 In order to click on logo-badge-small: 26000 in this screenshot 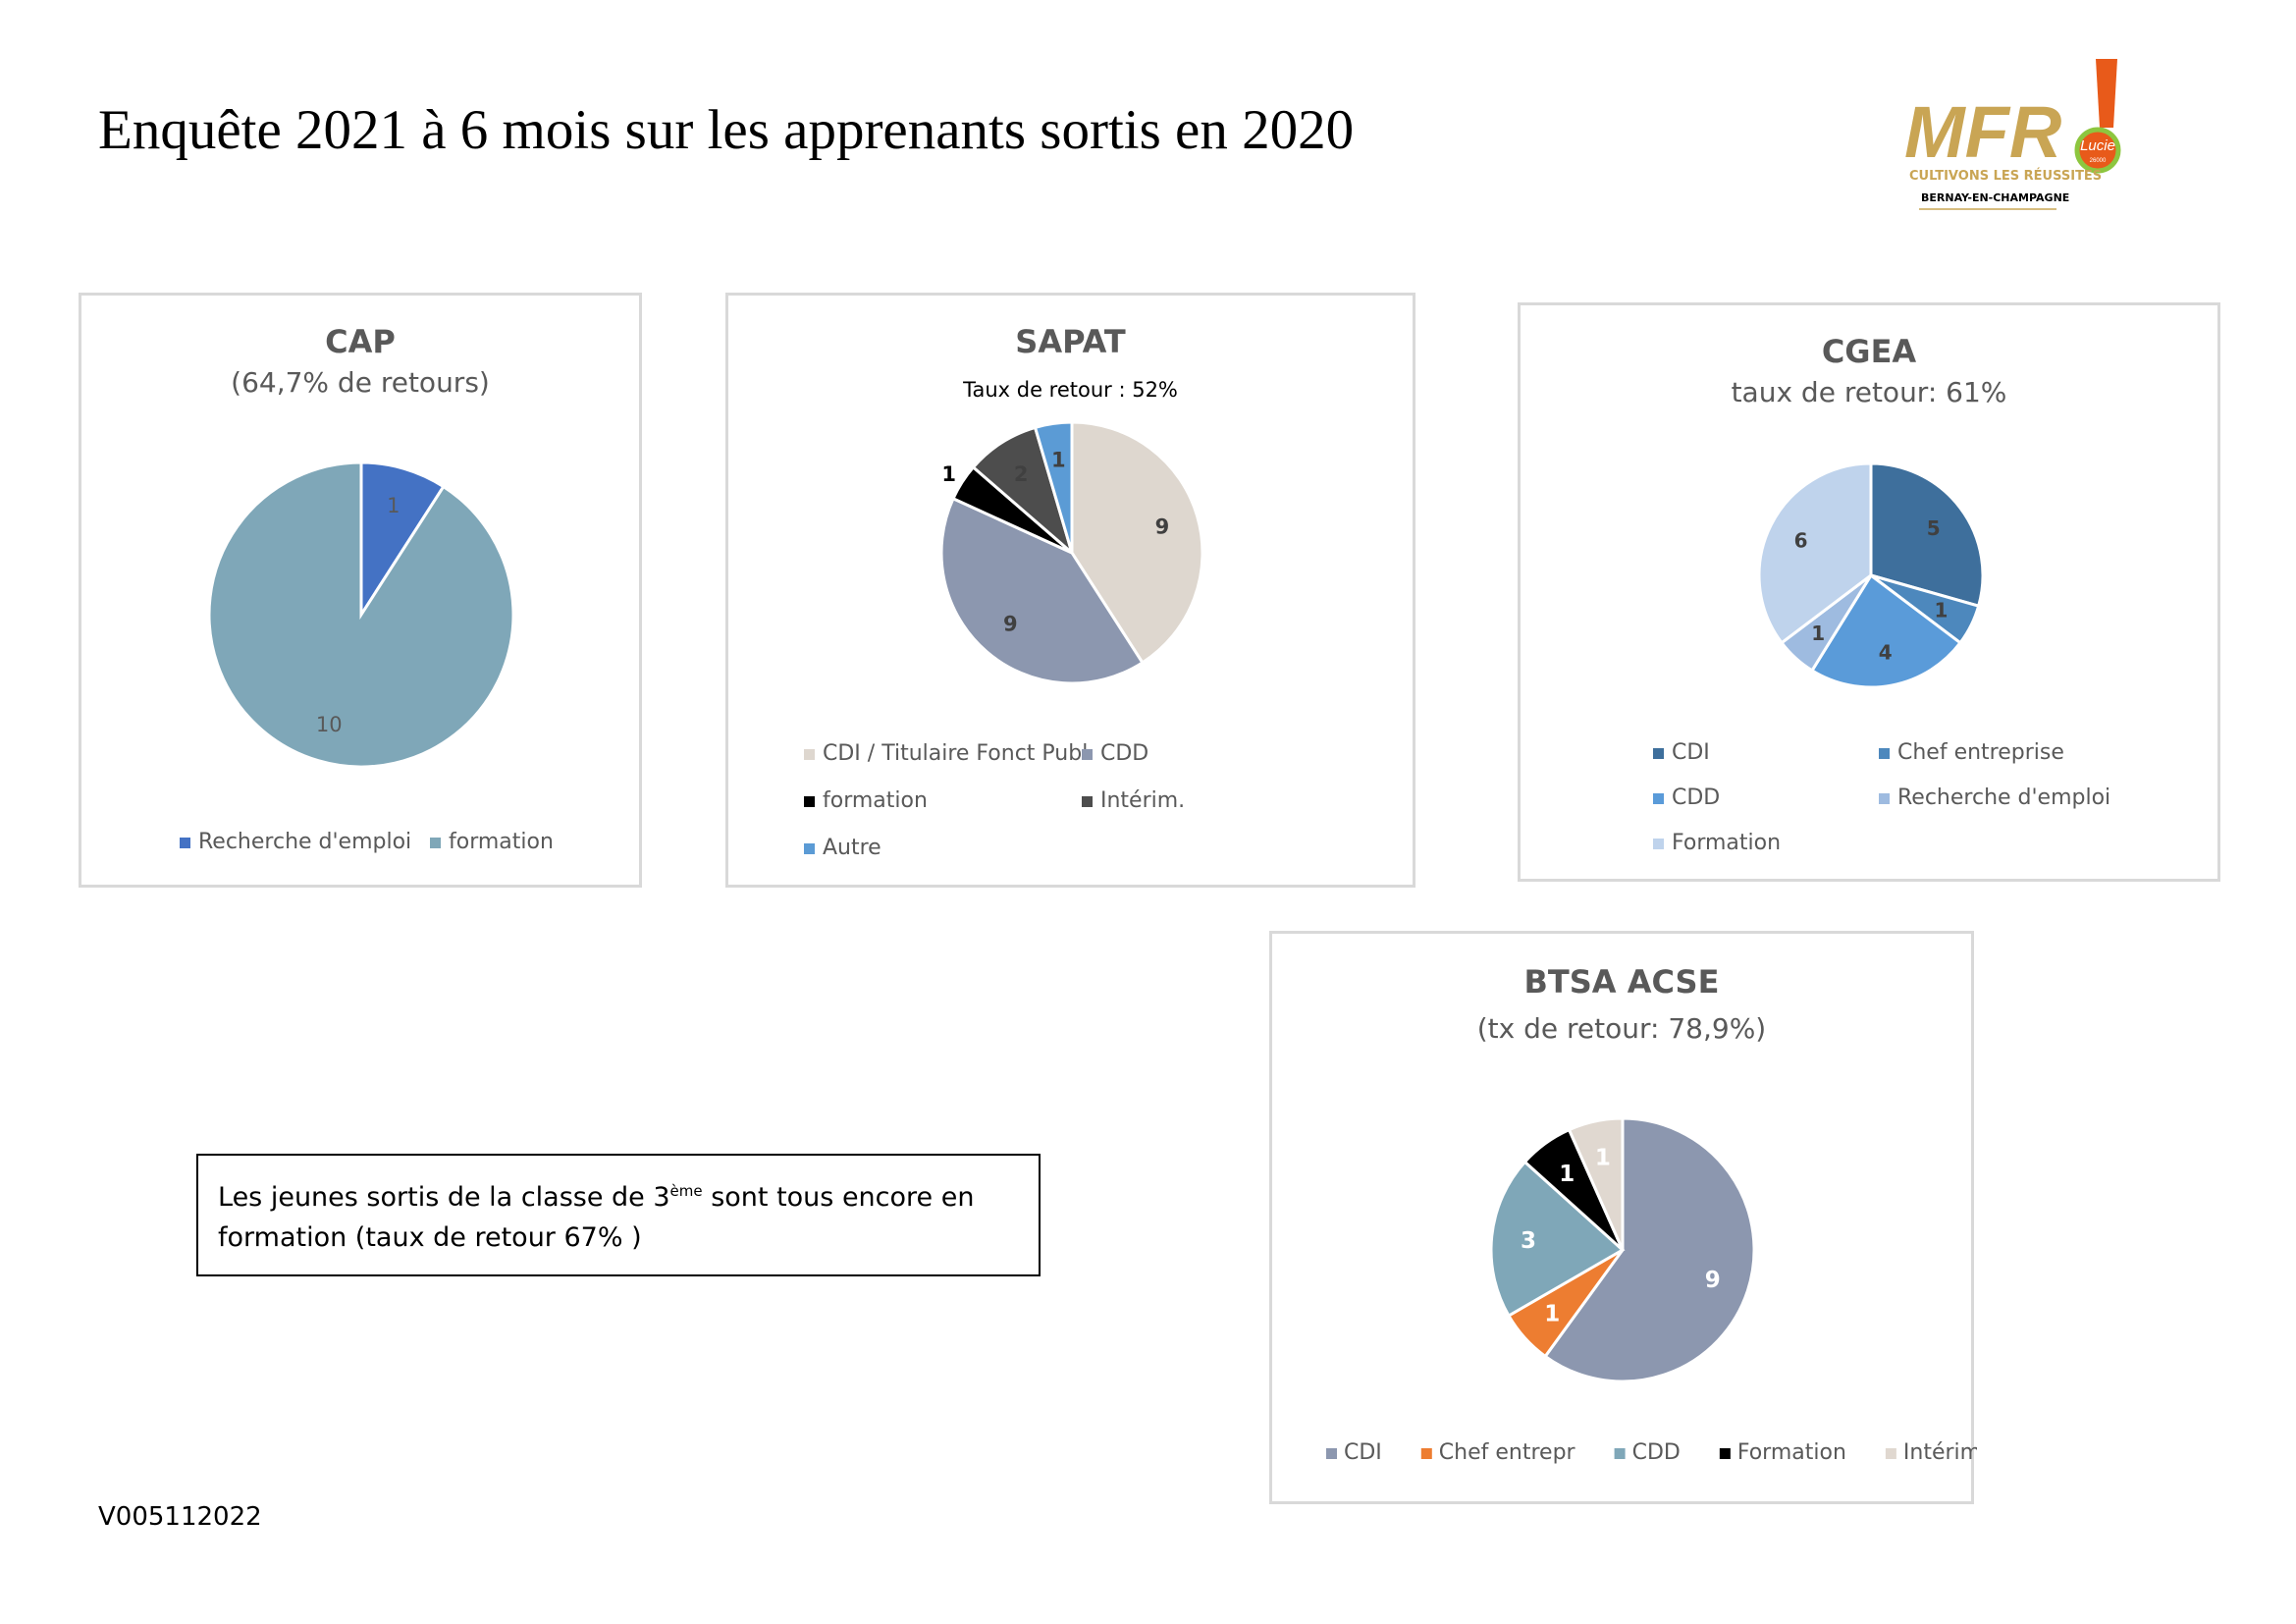, I will do `click(2098, 161)`.